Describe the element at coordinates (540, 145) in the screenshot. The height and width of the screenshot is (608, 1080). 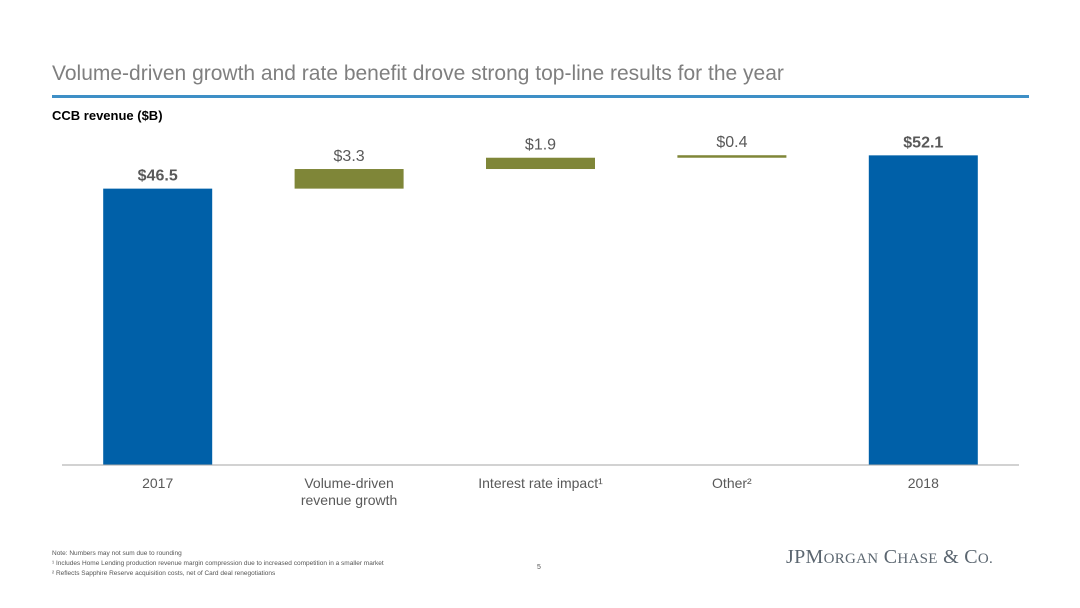
I see `data-label-3: $1.9` at that location.